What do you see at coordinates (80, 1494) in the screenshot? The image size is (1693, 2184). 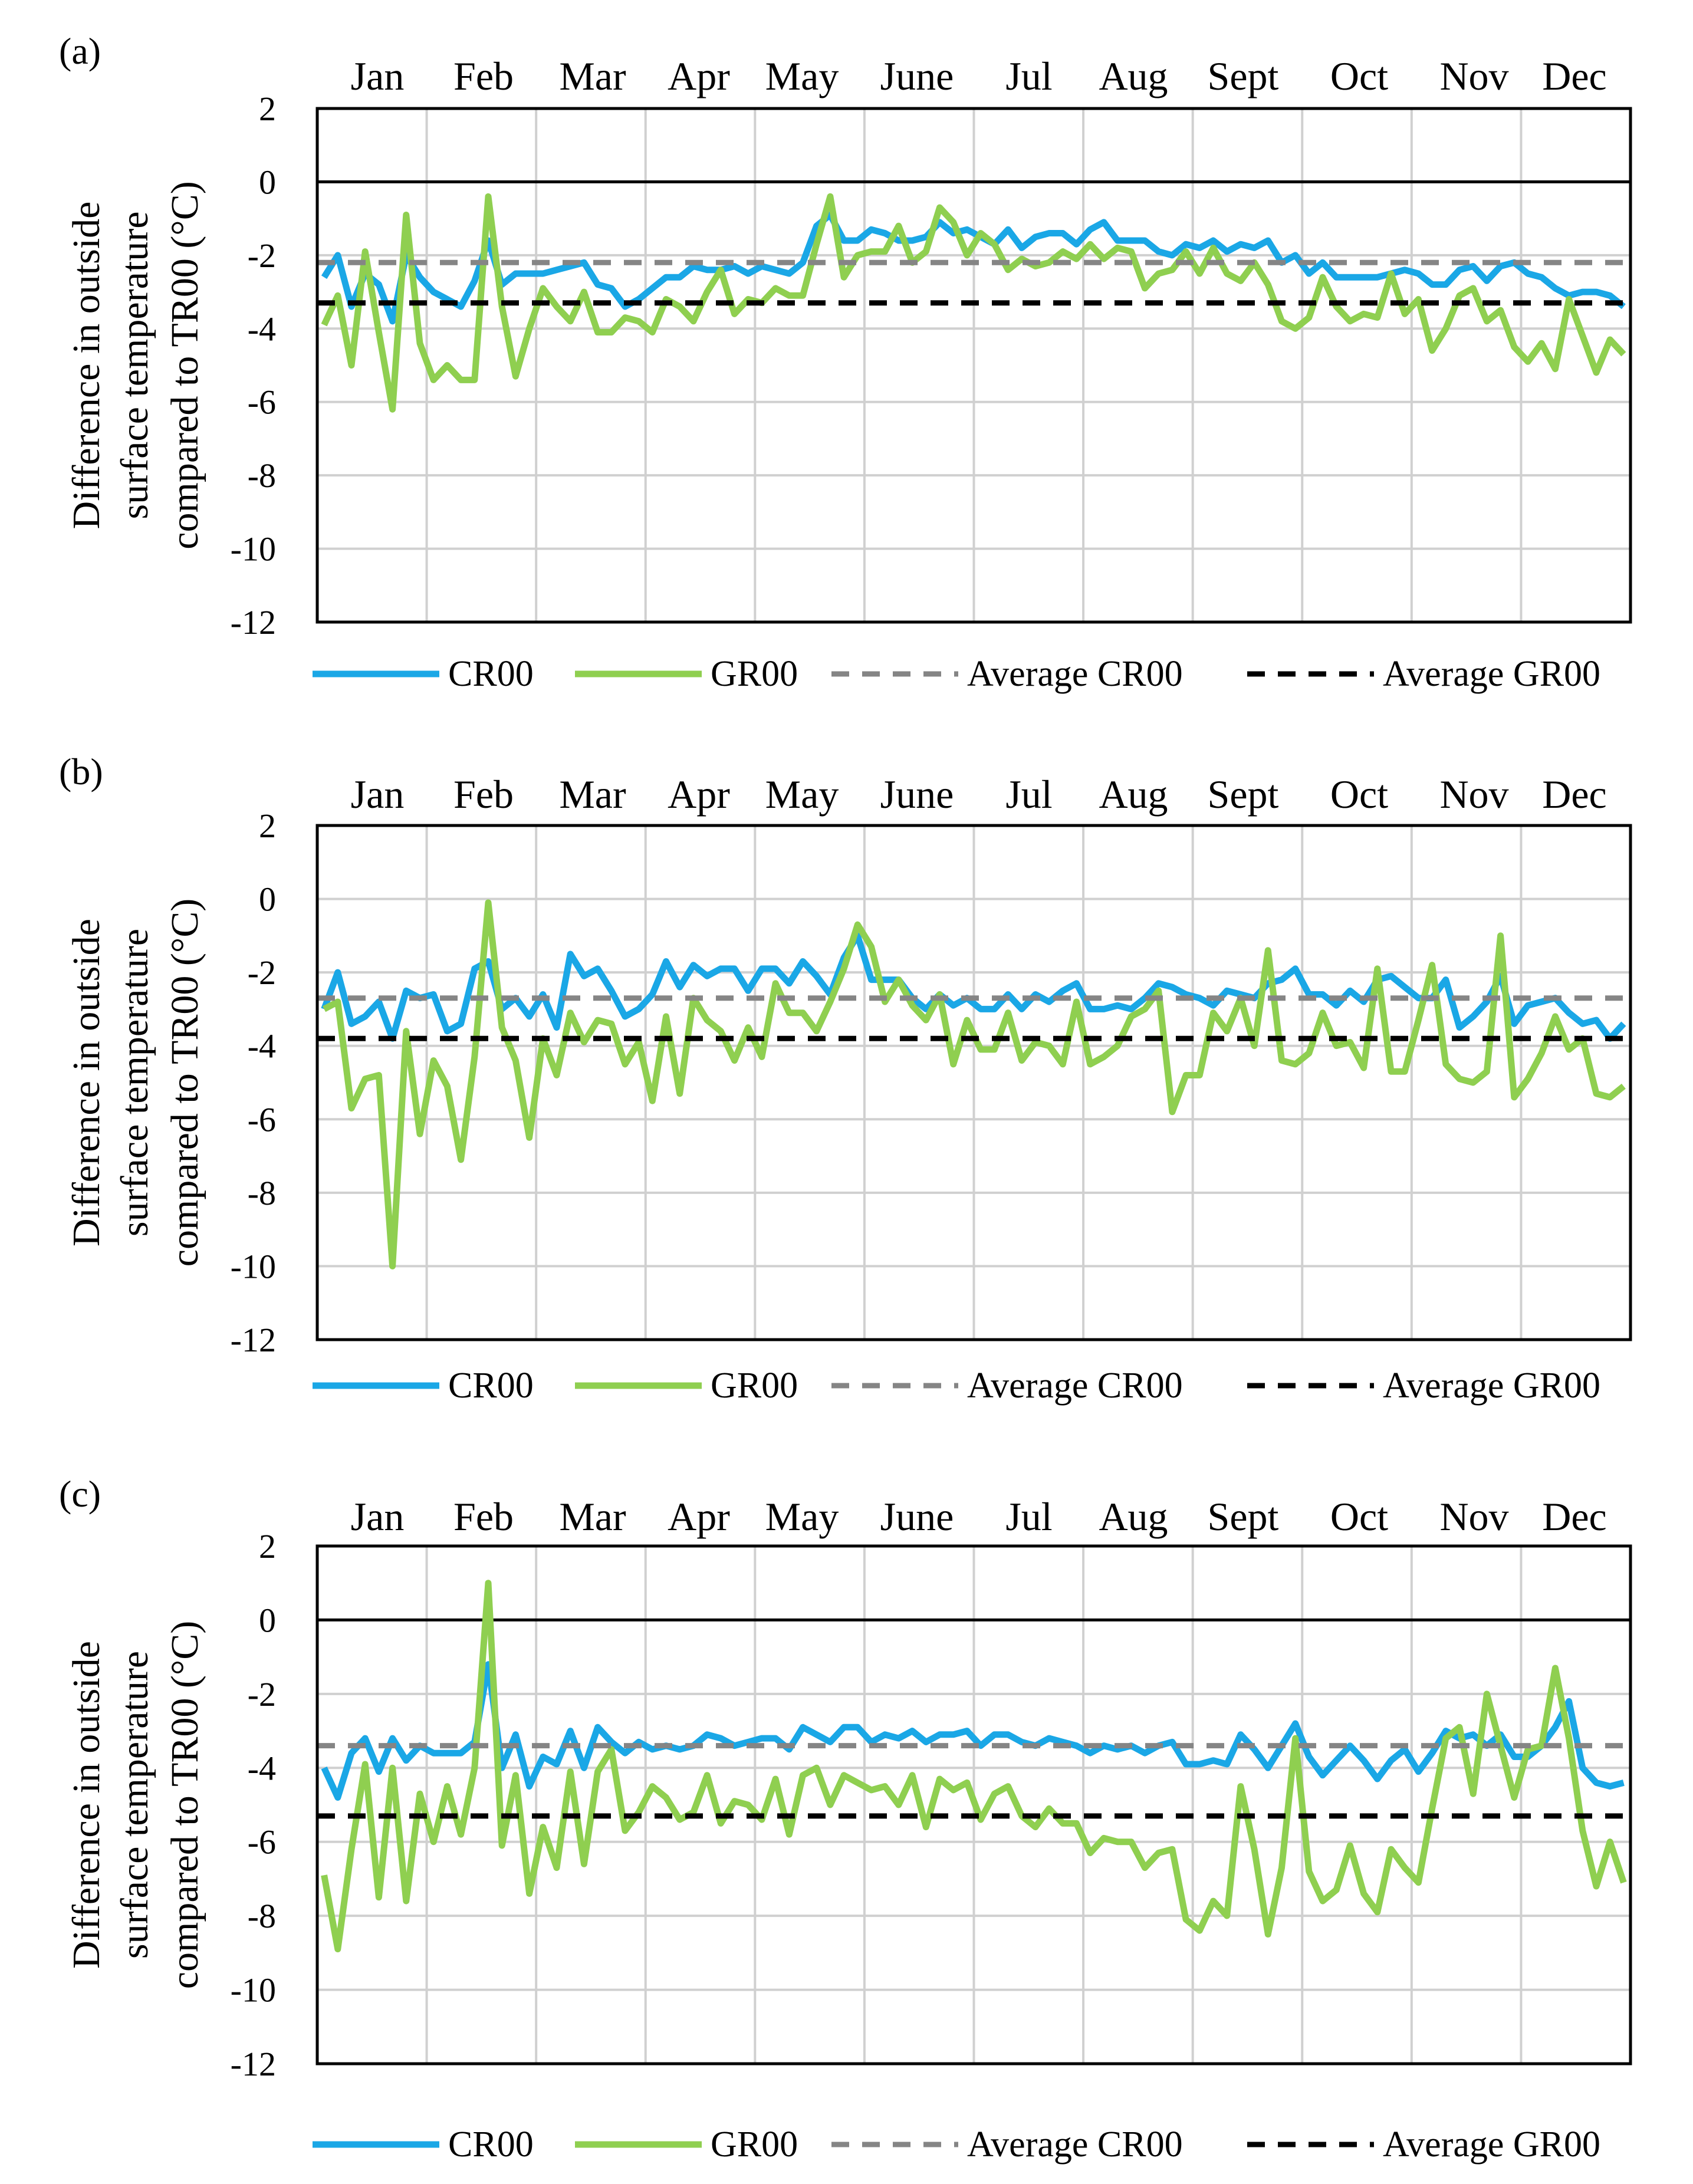 I see `panel-label: (c)` at bounding box center [80, 1494].